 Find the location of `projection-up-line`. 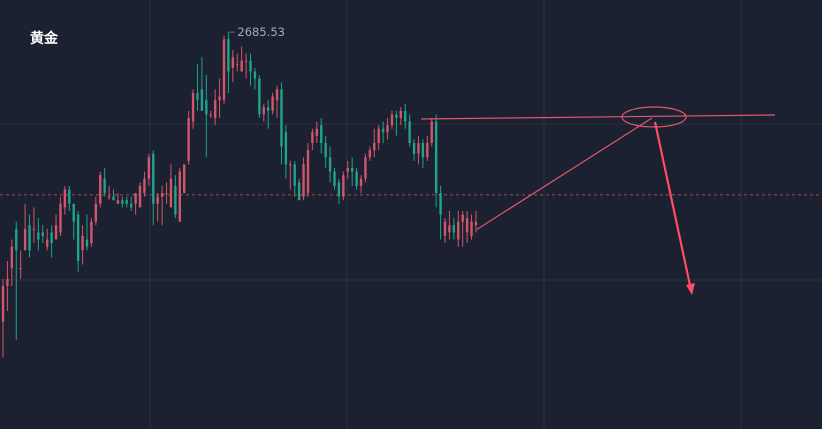

projection-up-line is located at coordinates (564, 173).